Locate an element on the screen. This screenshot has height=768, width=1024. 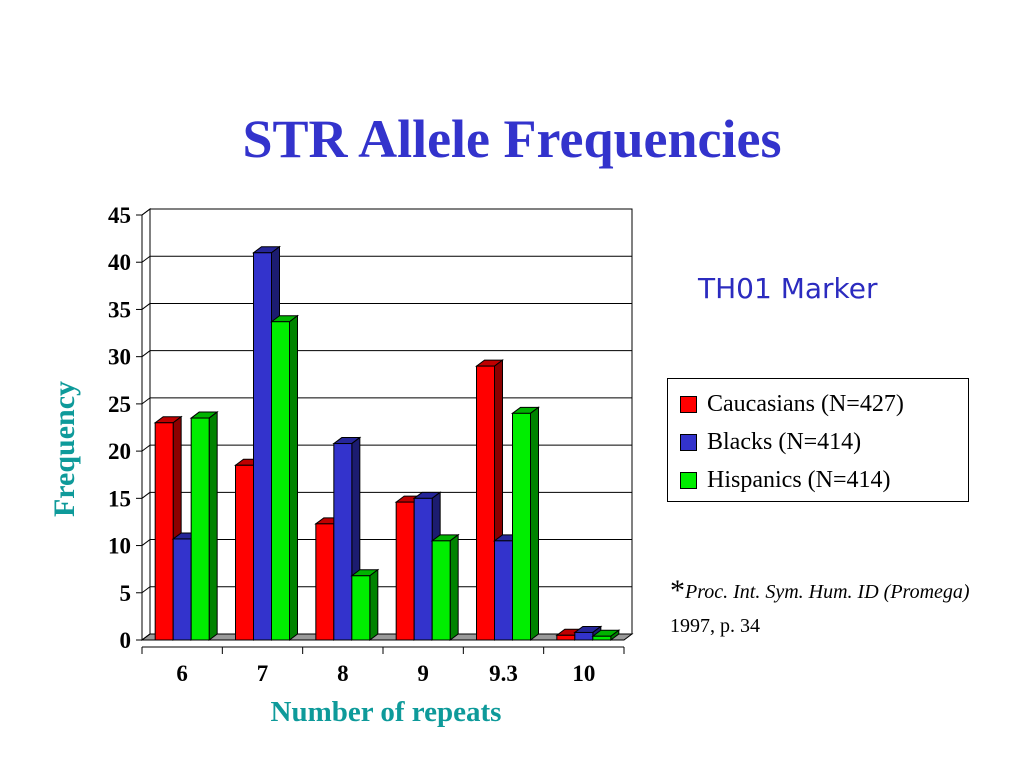
y-tick-label: 10 is located at coordinates (119, 546).